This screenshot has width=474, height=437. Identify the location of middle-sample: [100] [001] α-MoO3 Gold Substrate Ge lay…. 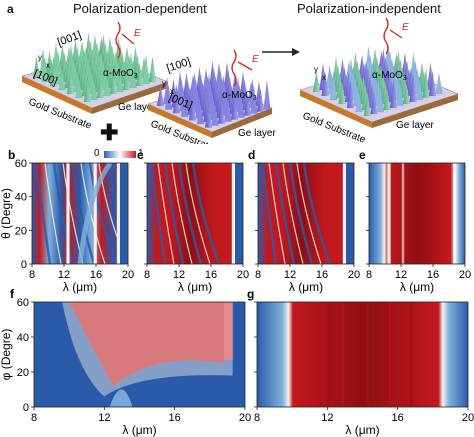
(211, 96).